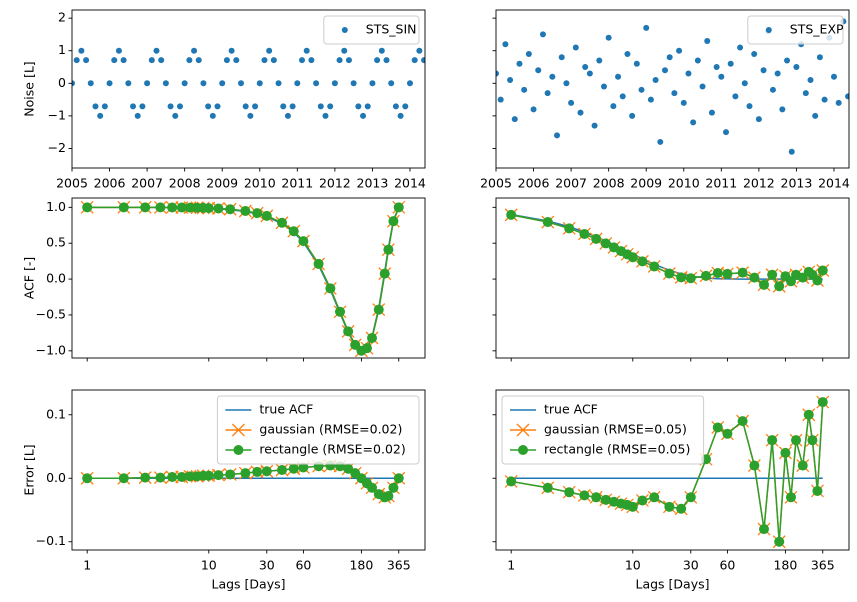 The width and height of the screenshot is (857, 602). I want to click on y-tick-label: 0, so click(62, 82).